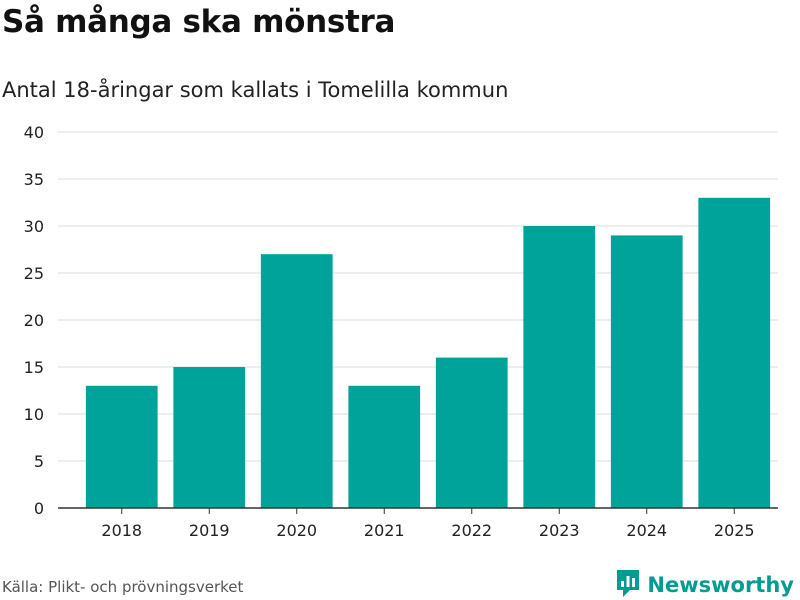 The image size is (800, 600). Describe the element at coordinates (471, 530) in the screenshot. I see `x-tick-label: 2022` at that location.